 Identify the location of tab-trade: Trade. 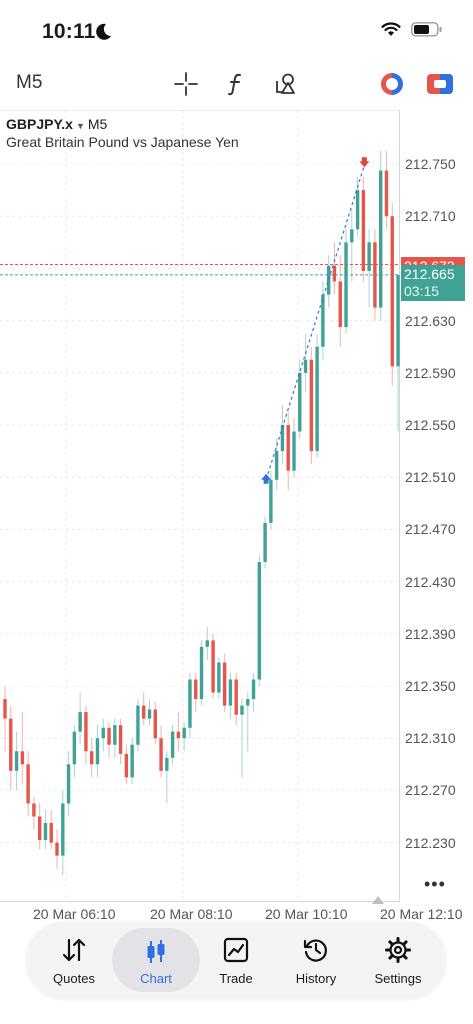
(236, 960).